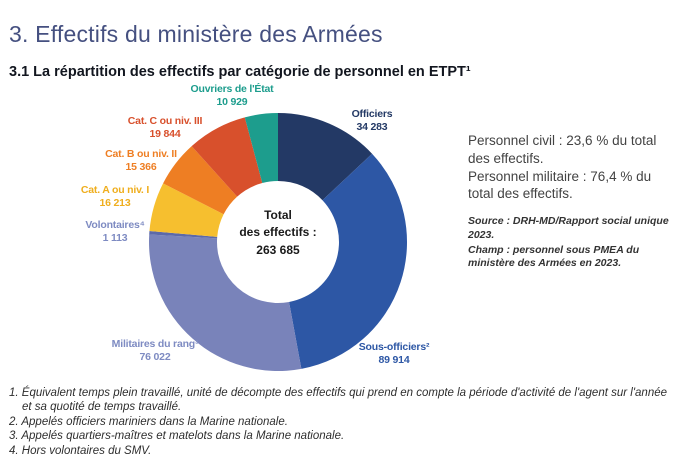  What do you see at coordinates (232, 89) in the screenshot?
I see `segment-name: Ouvriers de l'État` at bounding box center [232, 89].